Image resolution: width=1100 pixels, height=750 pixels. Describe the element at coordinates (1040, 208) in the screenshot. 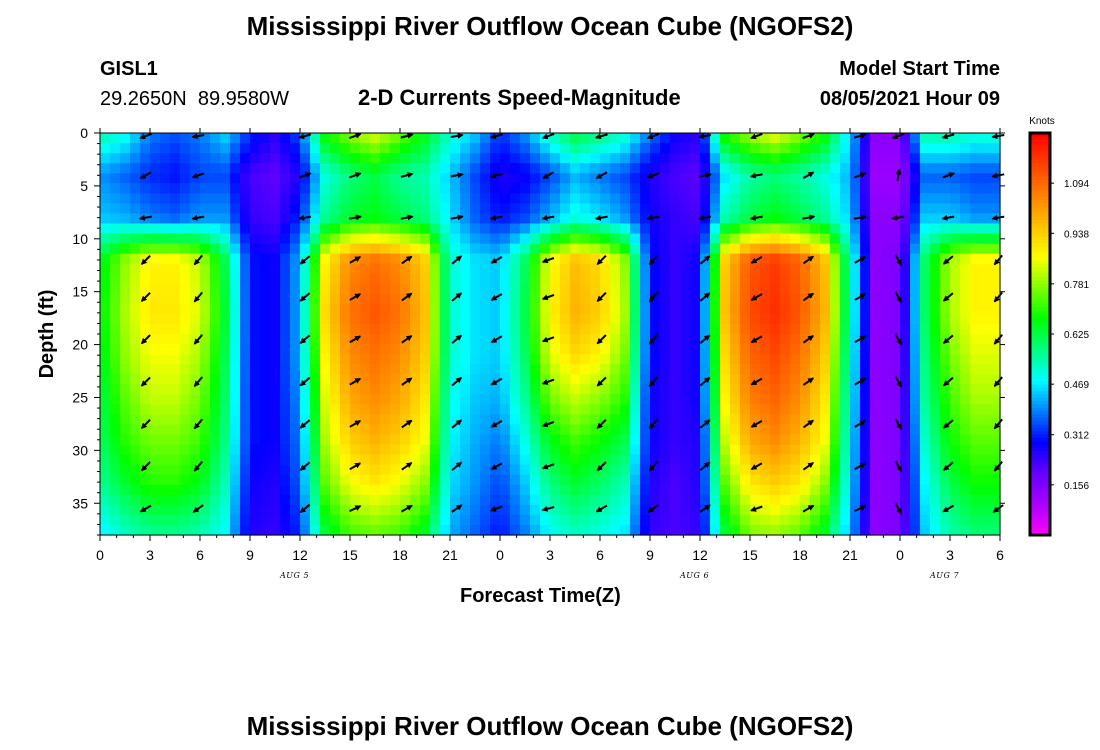

I see `colorbar-segment` at that location.